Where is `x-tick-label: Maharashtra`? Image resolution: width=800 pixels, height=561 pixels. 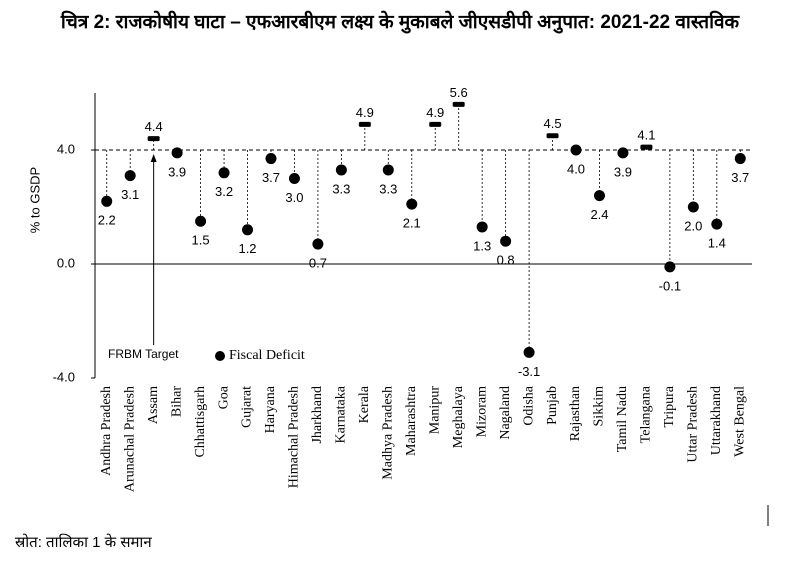
x-tick-label: Maharashtra is located at coordinates (411, 420).